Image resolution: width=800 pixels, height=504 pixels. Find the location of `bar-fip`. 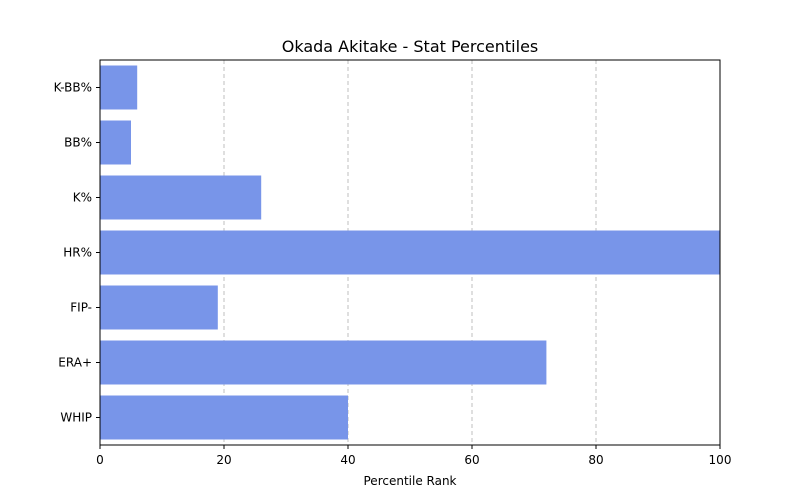

bar-fip is located at coordinates (159, 307).